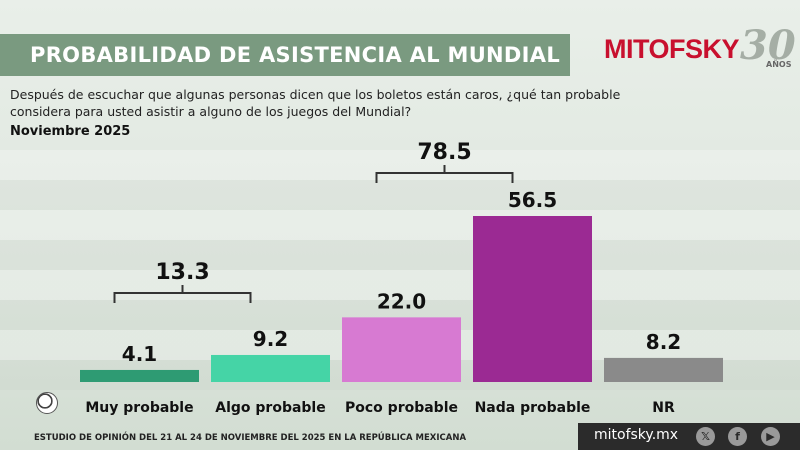  Describe the element at coordinates (636, 435) in the screenshot. I see `footer-url: mitofsky.mx` at that location.